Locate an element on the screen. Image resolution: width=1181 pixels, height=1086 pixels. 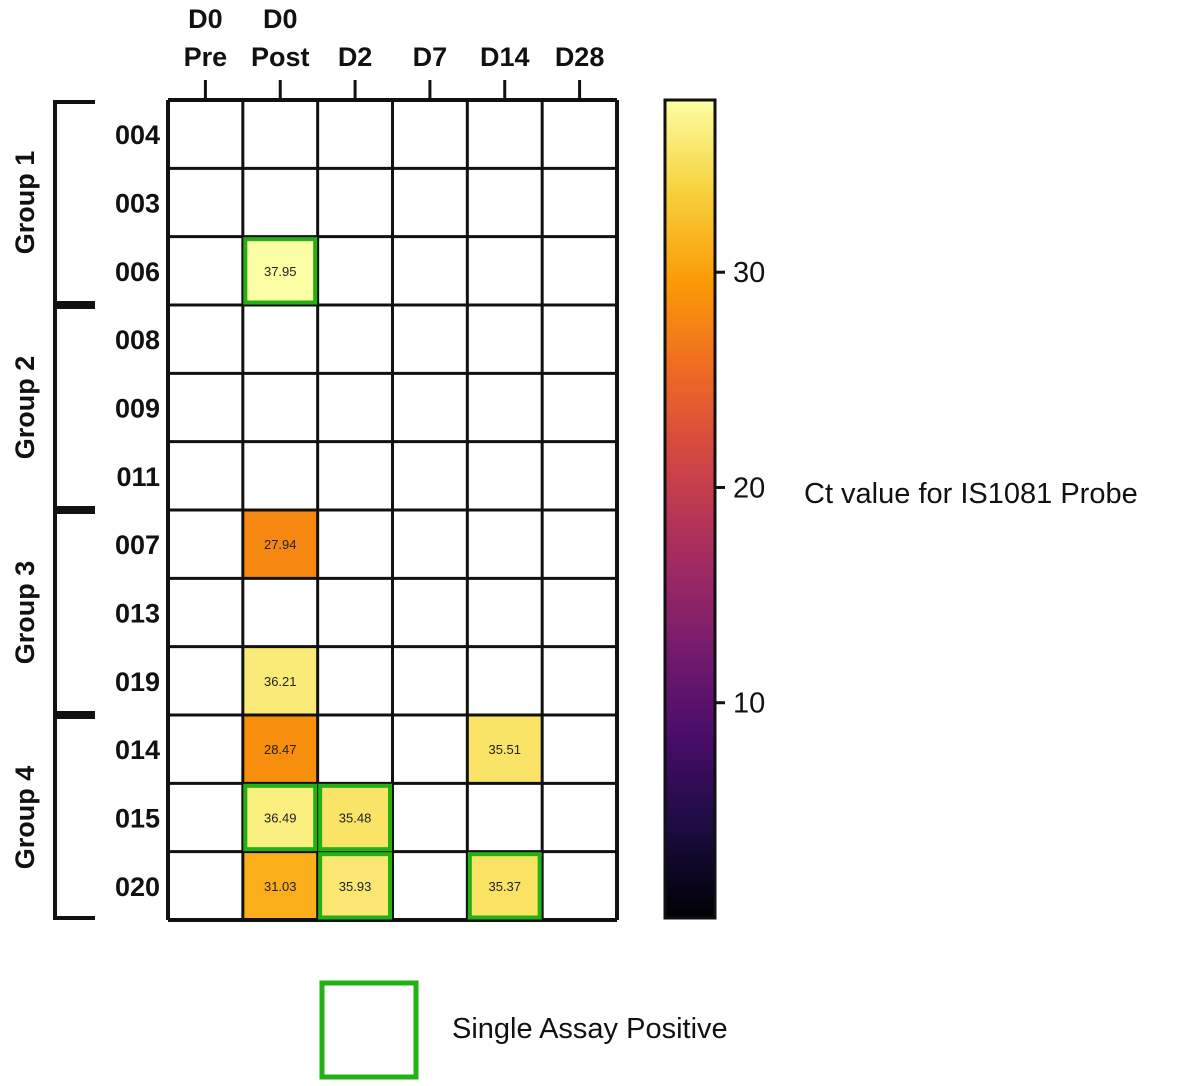
row-label: 013 is located at coordinates (137, 614).